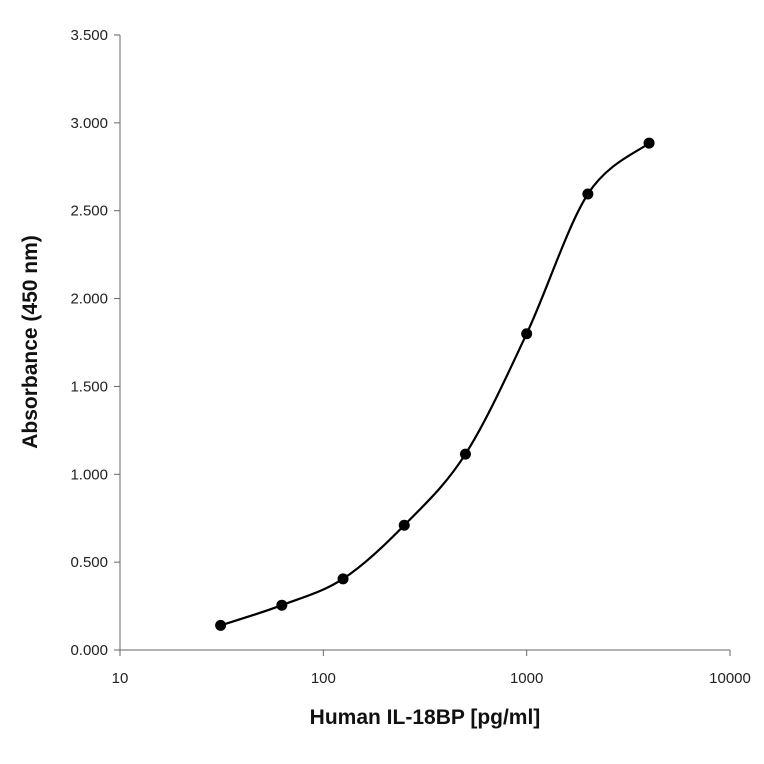 The image size is (764, 764). What do you see at coordinates (323, 678) in the screenshot?
I see `x-tick-label: 100` at bounding box center [323, 678].